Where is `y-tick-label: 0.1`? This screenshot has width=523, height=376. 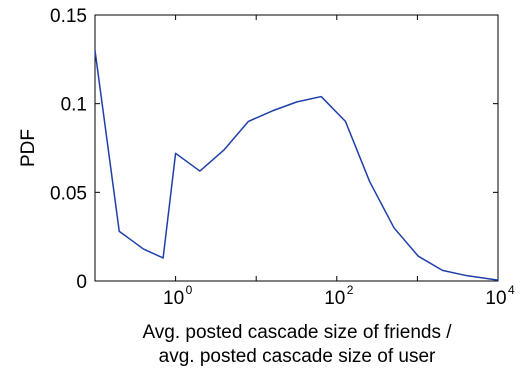
y-tick-label: 0.1 is located at coordinates (74, 105).